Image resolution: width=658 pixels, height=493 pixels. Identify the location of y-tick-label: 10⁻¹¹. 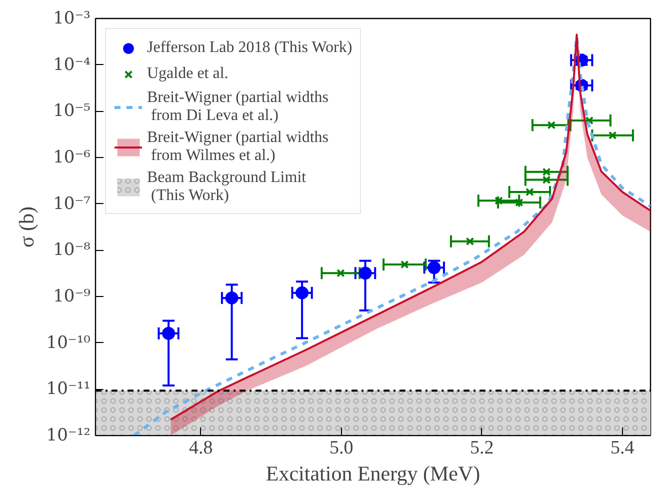
(68, 389).